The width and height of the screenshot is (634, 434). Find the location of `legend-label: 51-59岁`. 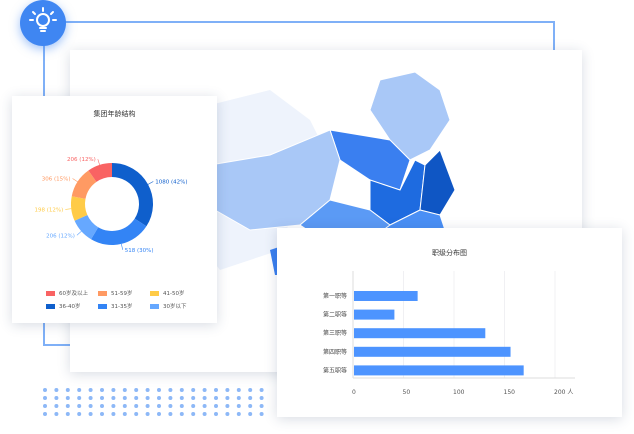

legend-label: 51-59岁 is located at coordinates (122, 294).